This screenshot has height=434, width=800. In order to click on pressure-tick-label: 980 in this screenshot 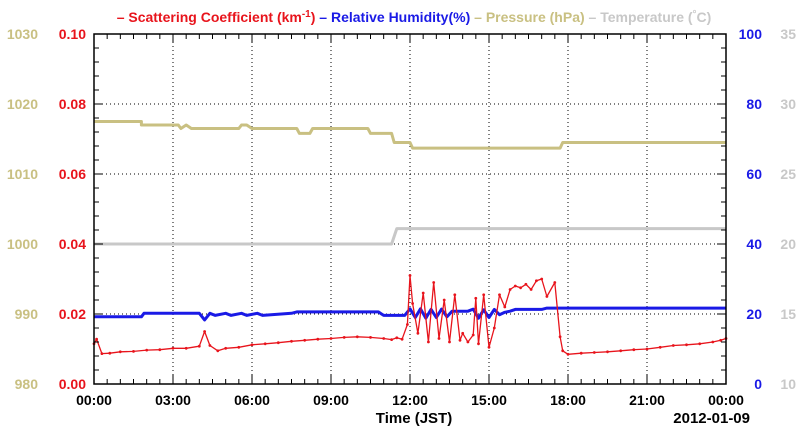, I will do `click(27, 384)`.